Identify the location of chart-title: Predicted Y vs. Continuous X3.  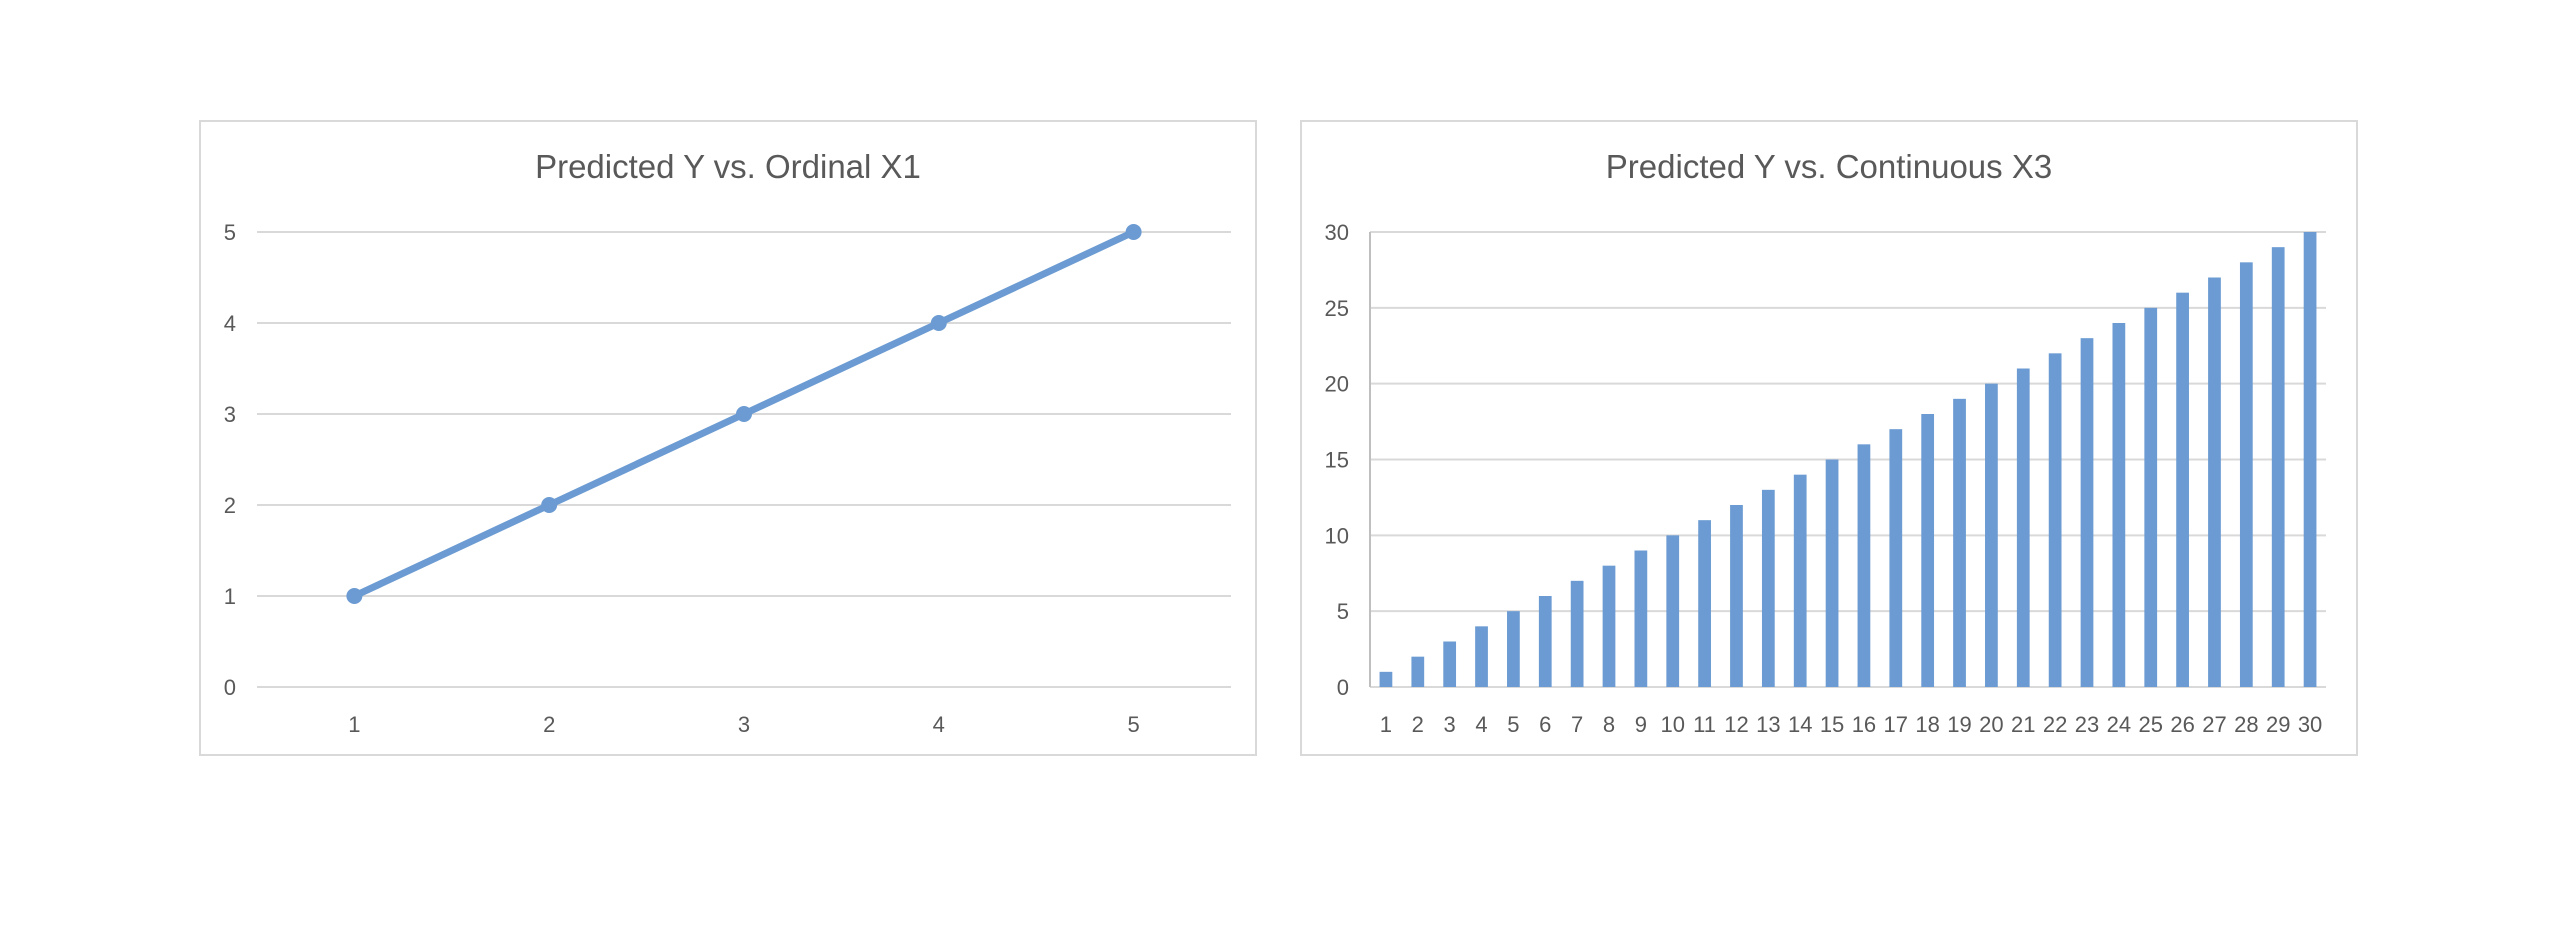
(1829, 166).